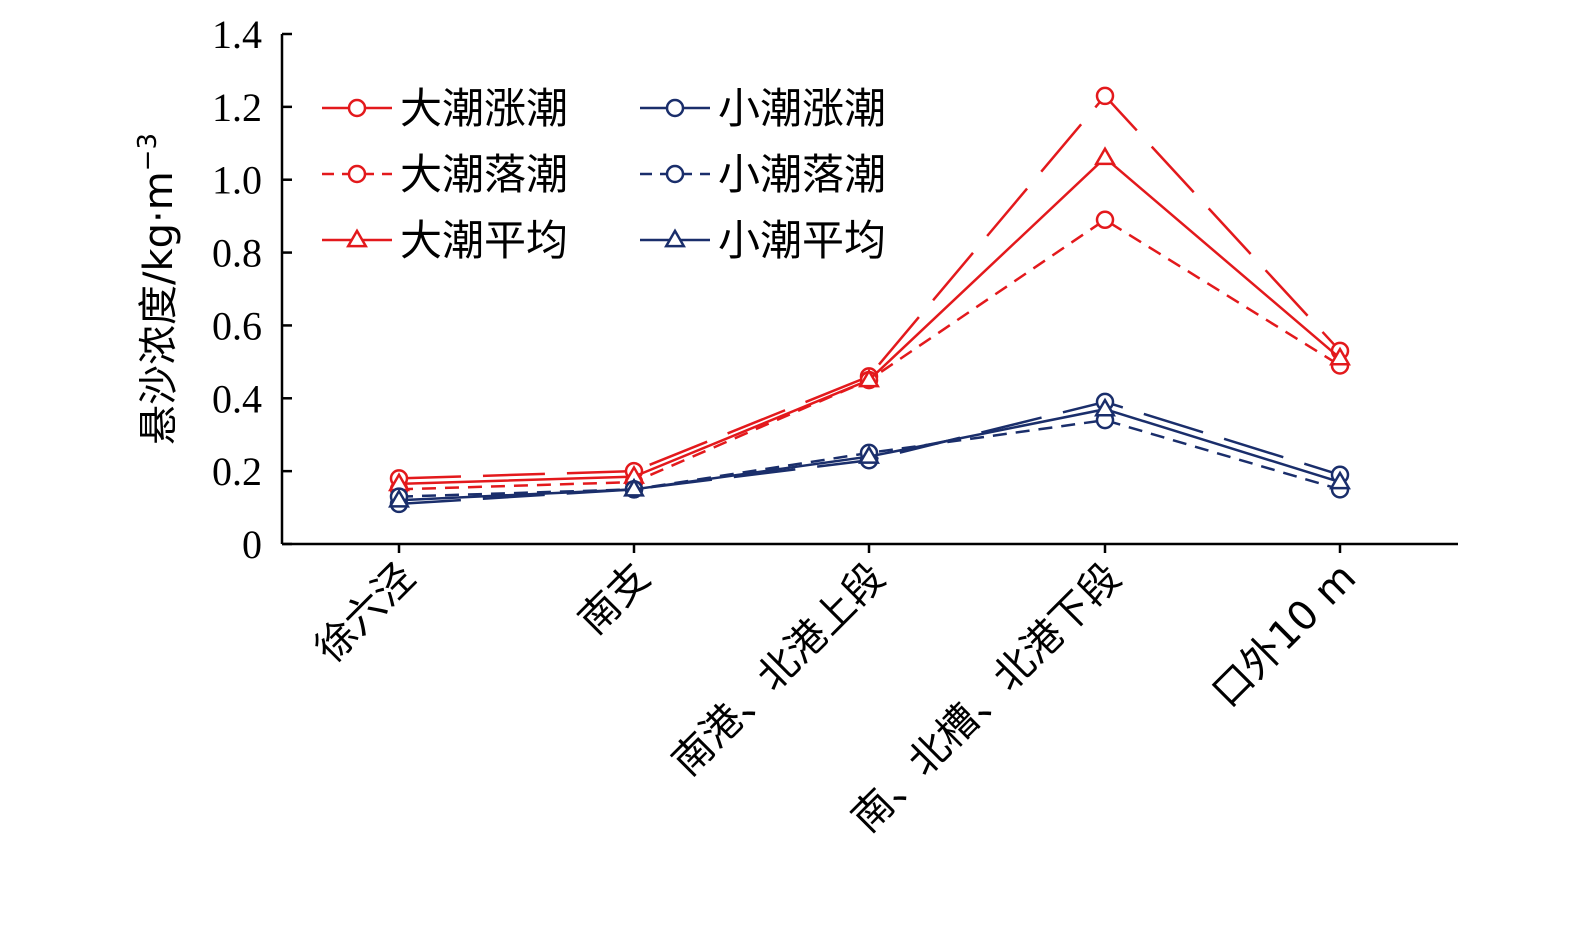 The width and height of the screenshot is (1575, 929). What do you see at coordinates (802, 174) in the screenshot?
I see `legend-label: 小潮落潮` at bounding box center [802, 174].